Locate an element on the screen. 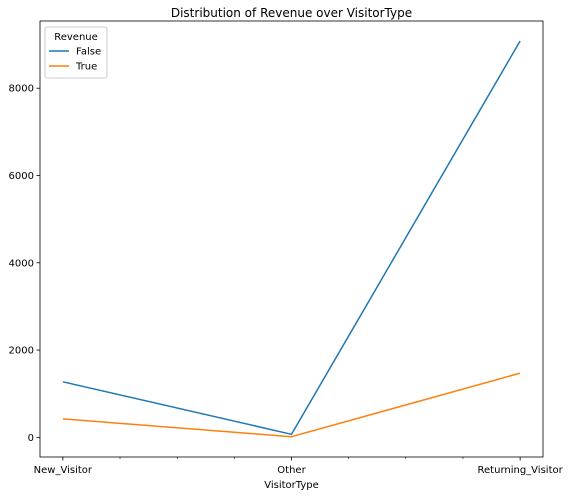 The width and height of the screenshot is (568, 497). legend: Revenue False True is located at coordinates (76, 52).